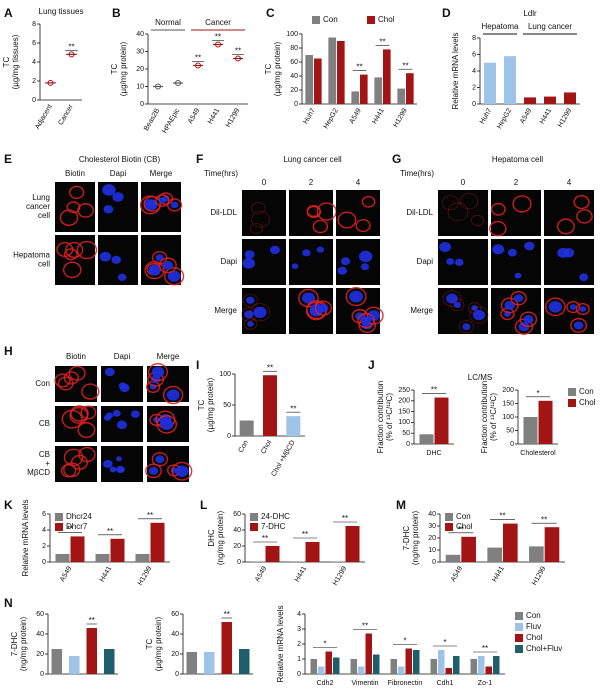 The height and width of the screenshot is (698, 600). What do you see at coordinates (8, 505) in the screenshot?
I see `panel-letter: K` at bounding box center [8, 505].